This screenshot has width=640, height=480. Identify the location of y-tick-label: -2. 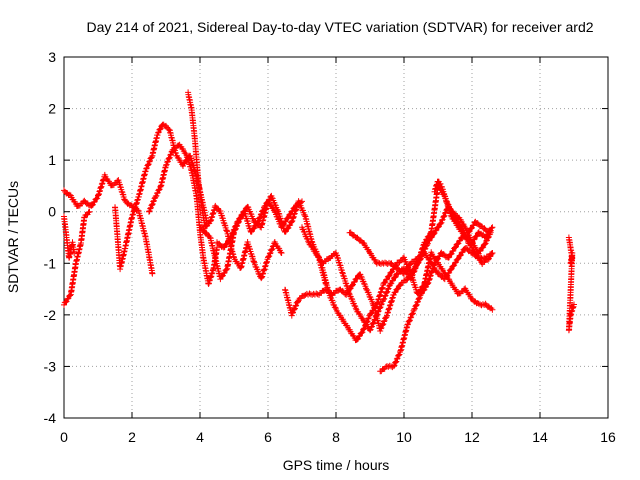
(50, 315).